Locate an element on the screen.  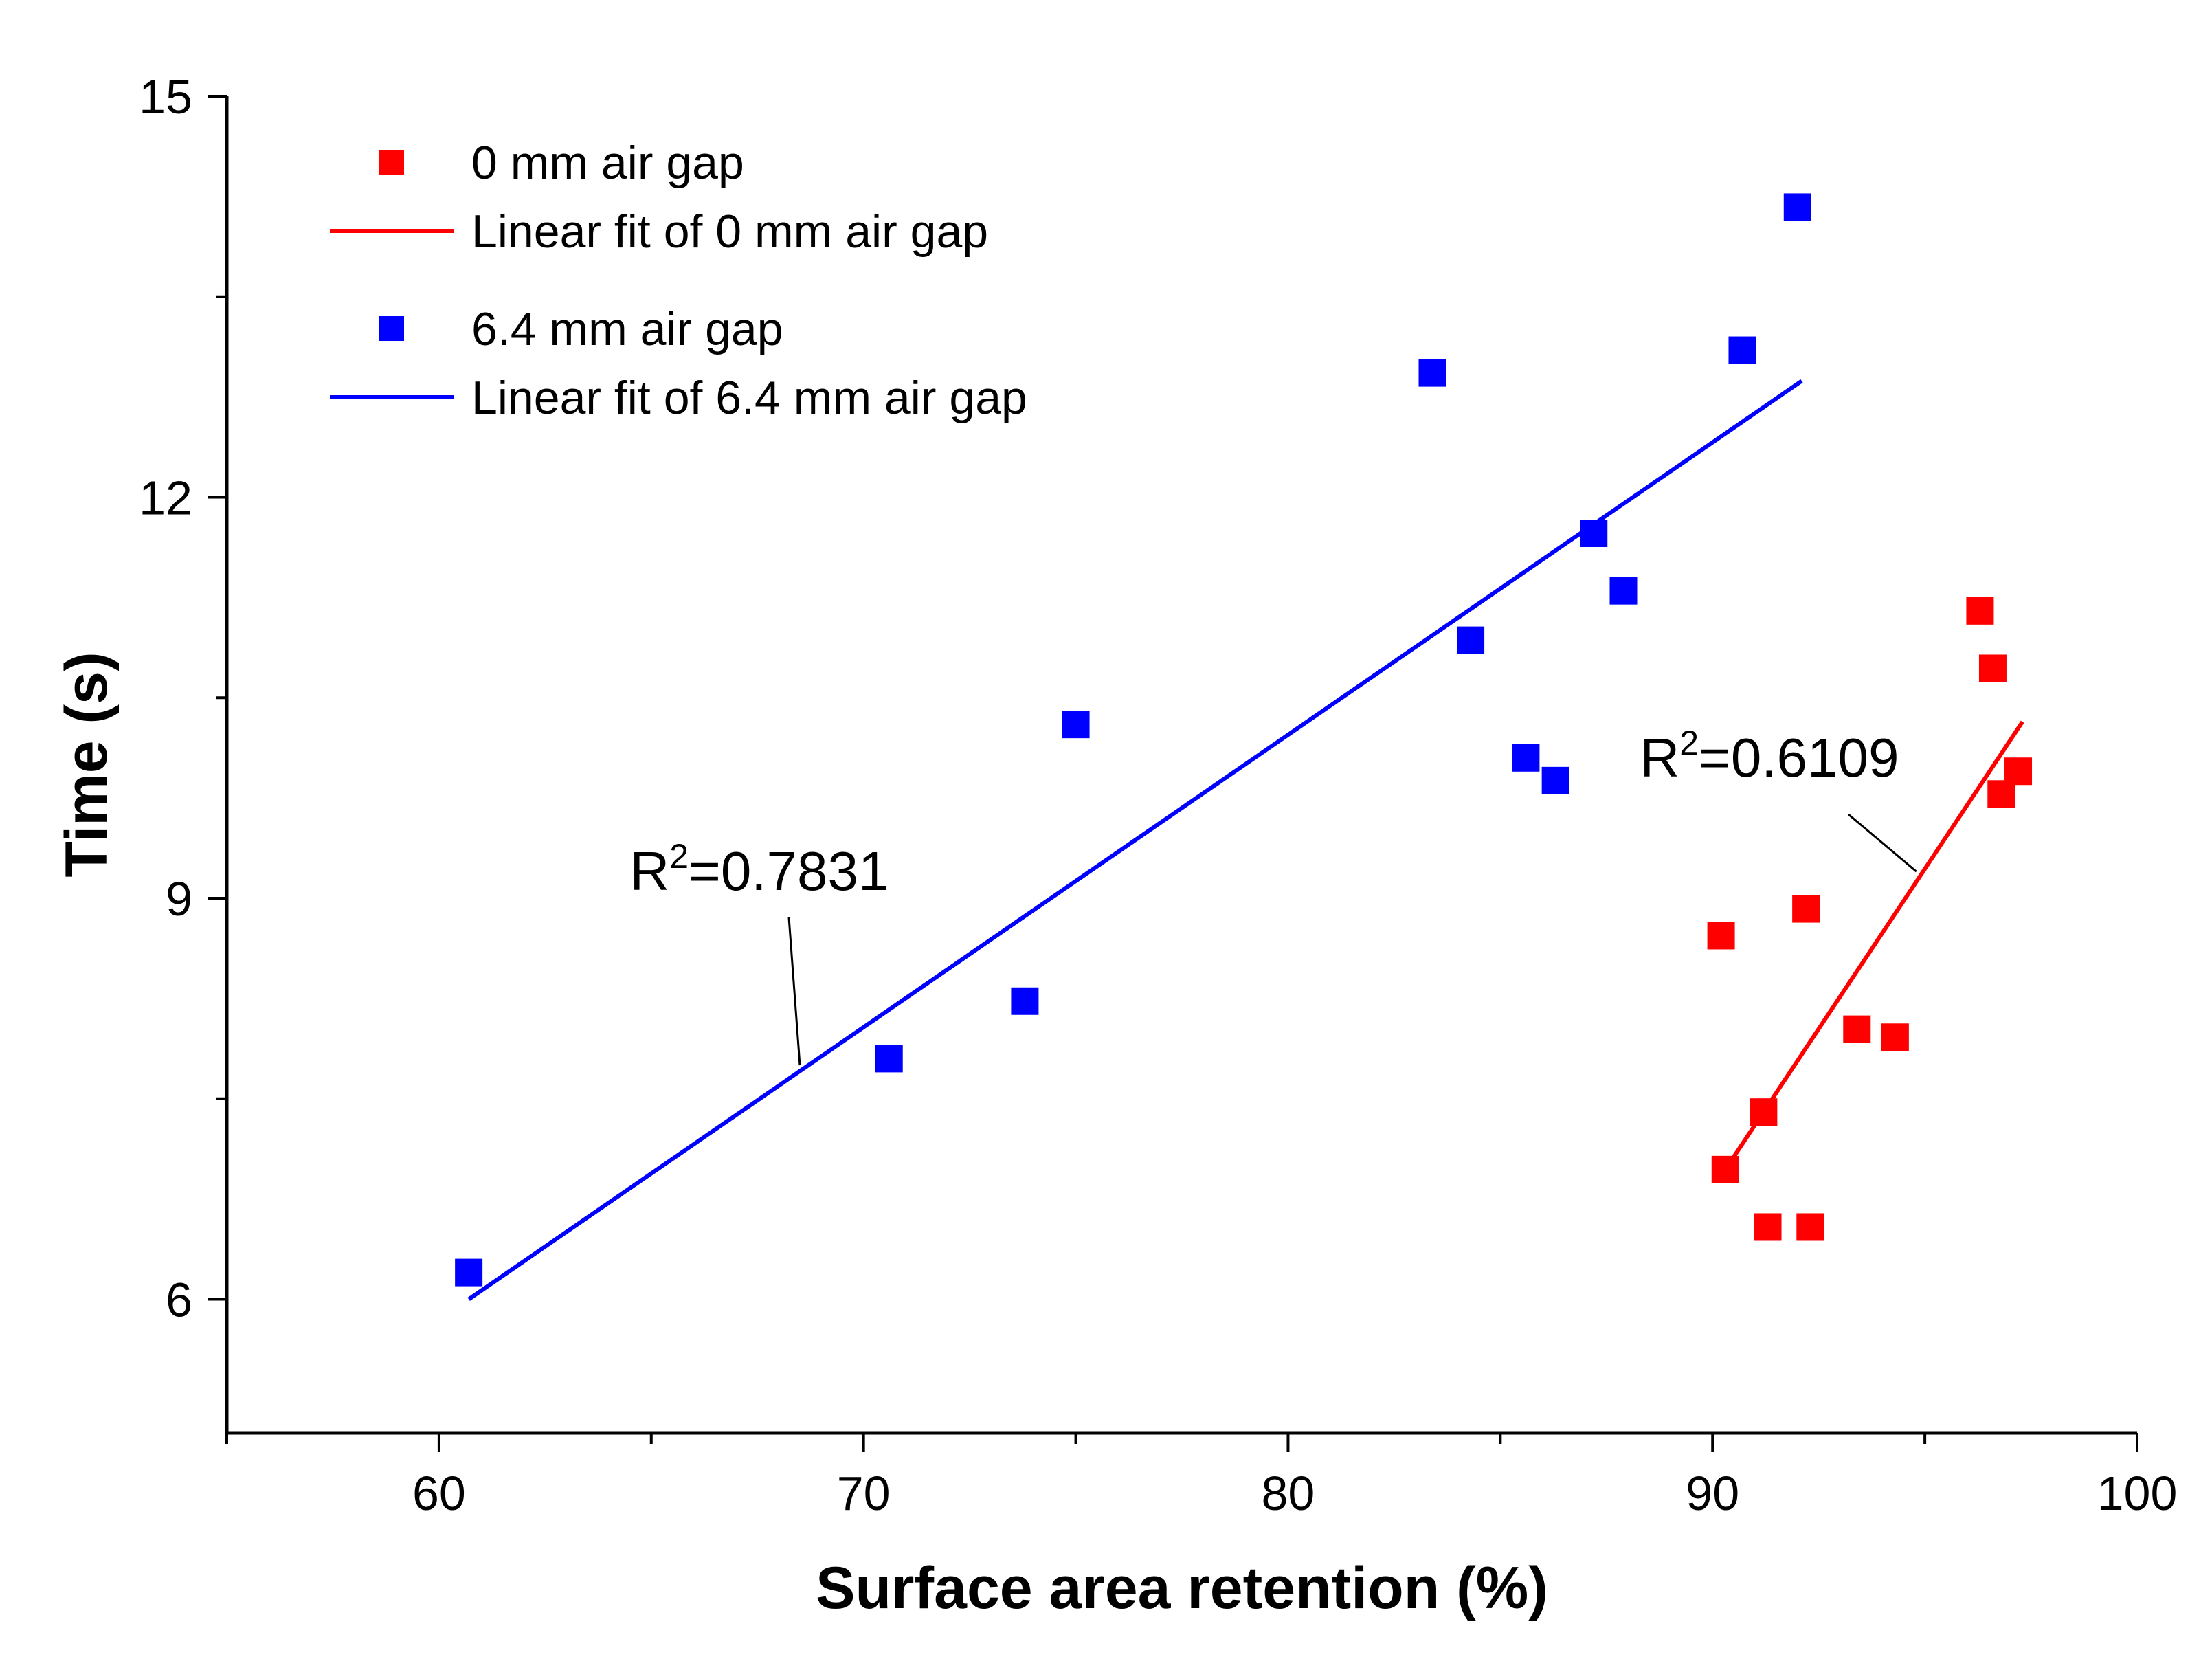
x-tick-label: 90 is located at coordinates (1712, 1493).